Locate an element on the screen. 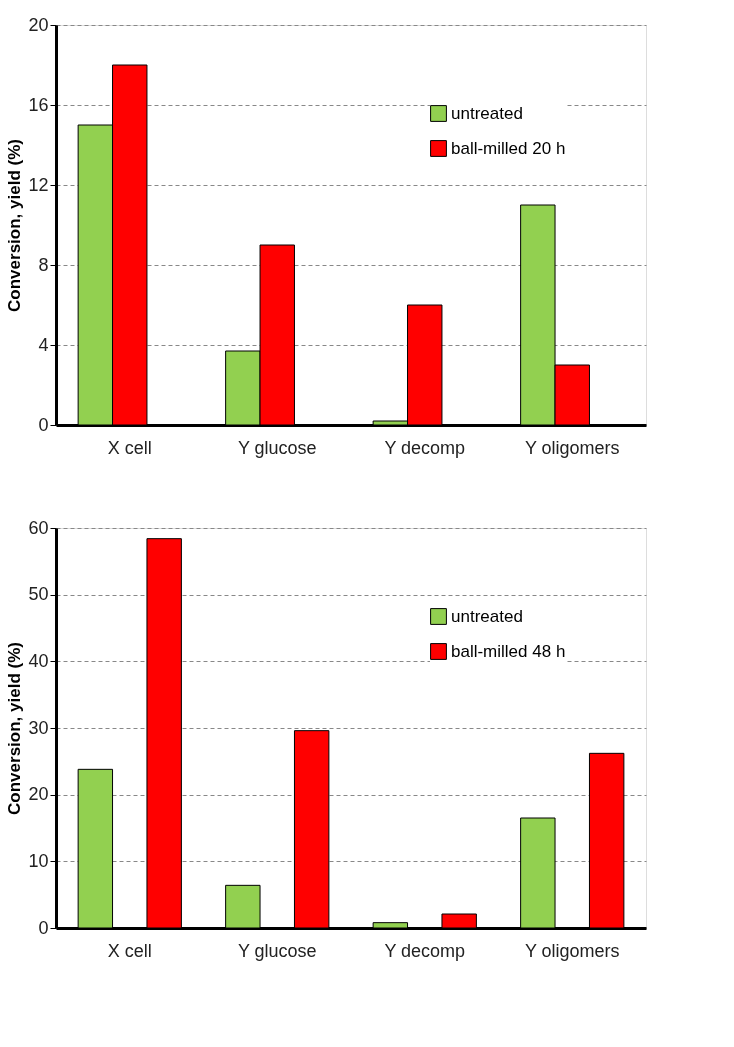  y-tick-label: 4 is located at coordinates (43, 344).